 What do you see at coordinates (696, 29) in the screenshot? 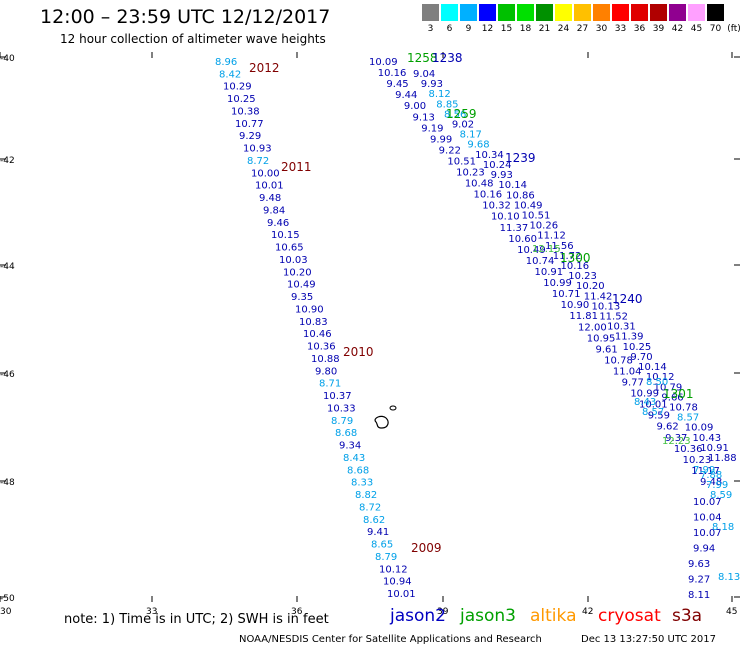
I see `scale-label-45: 45` at bounding box center [696, 29].